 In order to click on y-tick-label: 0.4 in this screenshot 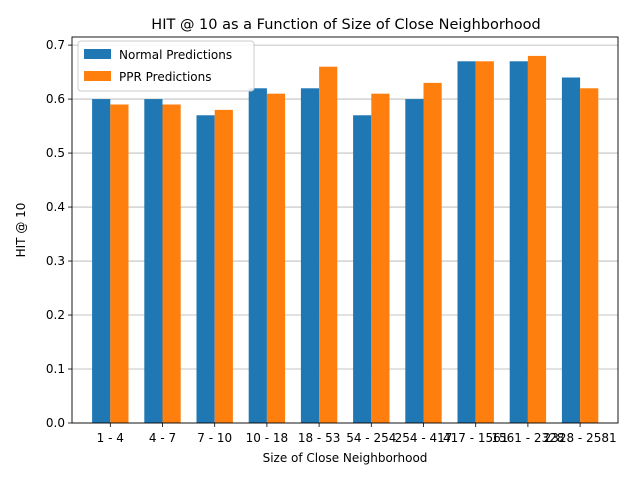, I will do `click(55, 207)`.